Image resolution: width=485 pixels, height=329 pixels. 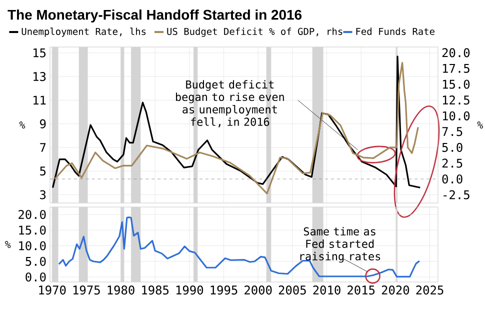 I want to click on y-tick-label: 5, so click(x=43, y=171).